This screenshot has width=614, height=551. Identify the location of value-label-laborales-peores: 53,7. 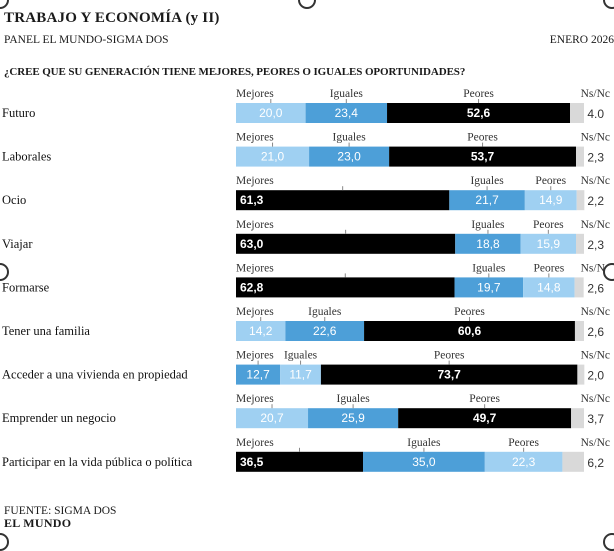
(483, 157).